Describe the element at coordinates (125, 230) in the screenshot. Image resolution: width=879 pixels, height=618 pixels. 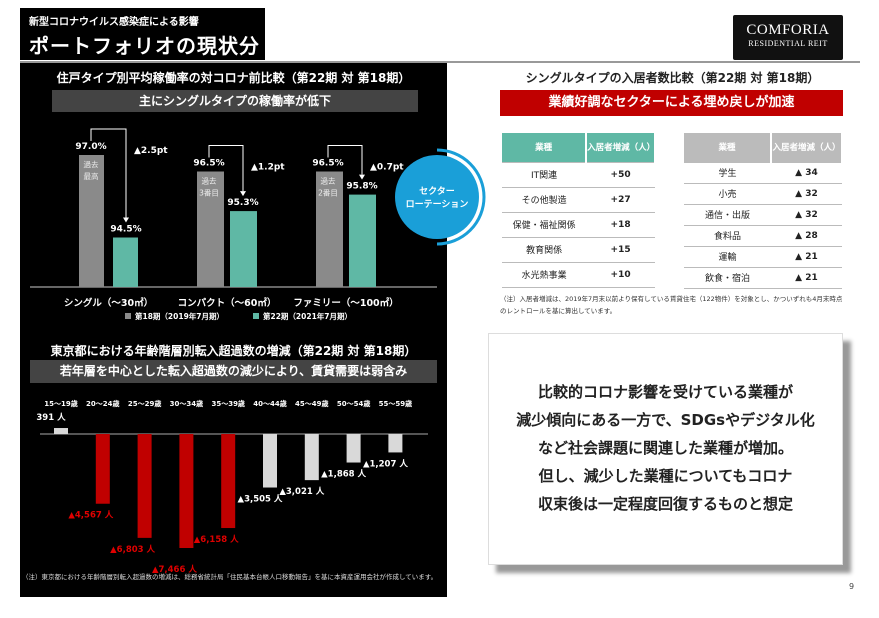
I see `value-label: 94.5%` at that location.